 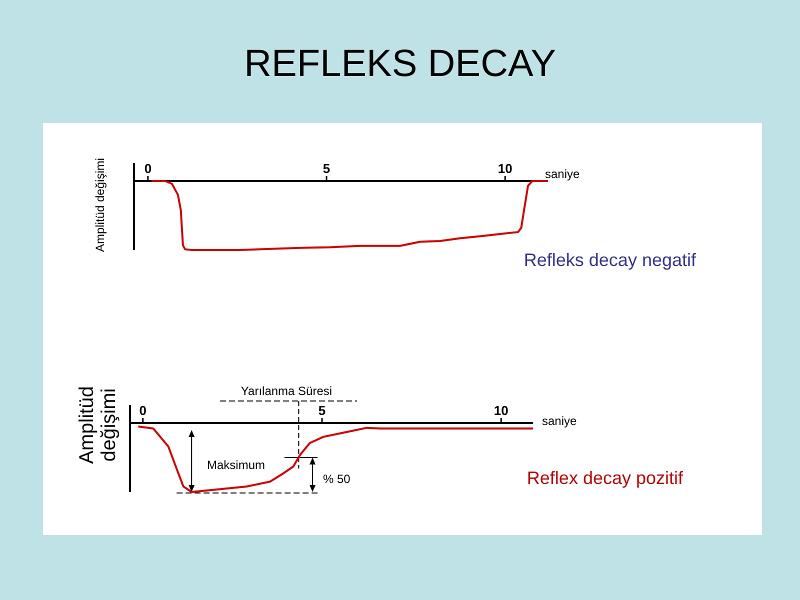 I want to click on annotation: % 50, so click(x=337, y=479).